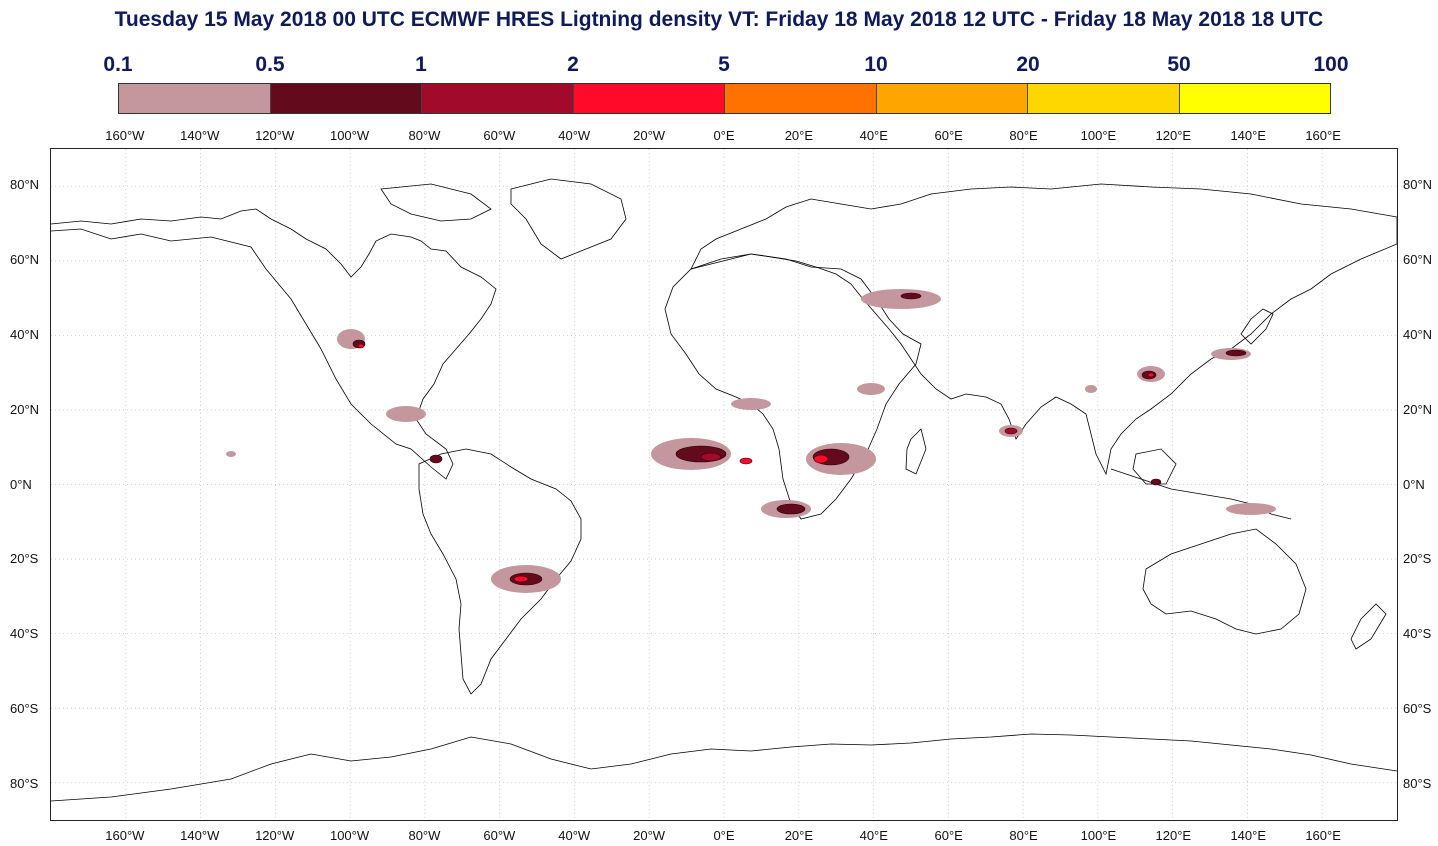 The image size is (1438, 846). I want to click on coastline-borneo, so click(1154, 466).